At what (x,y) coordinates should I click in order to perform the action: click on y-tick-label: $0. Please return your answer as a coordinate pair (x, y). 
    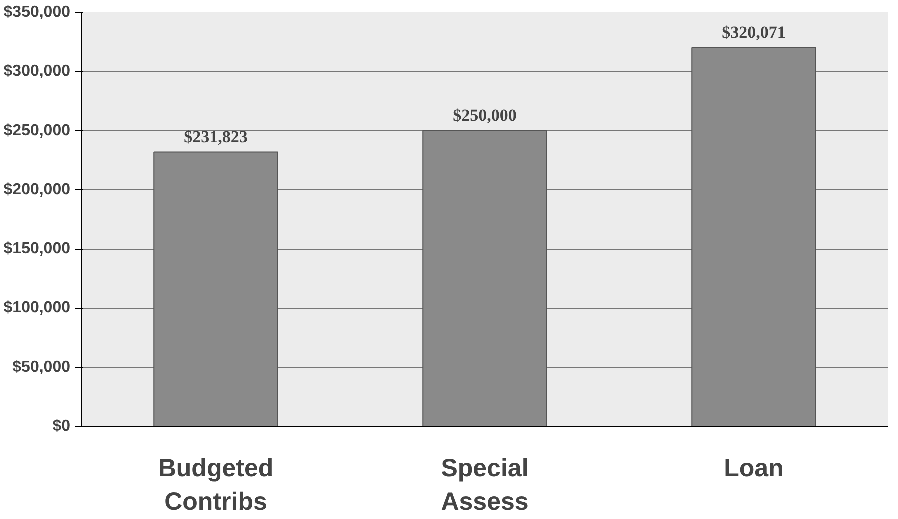
    Looking at the image, I should click on (61, 426).